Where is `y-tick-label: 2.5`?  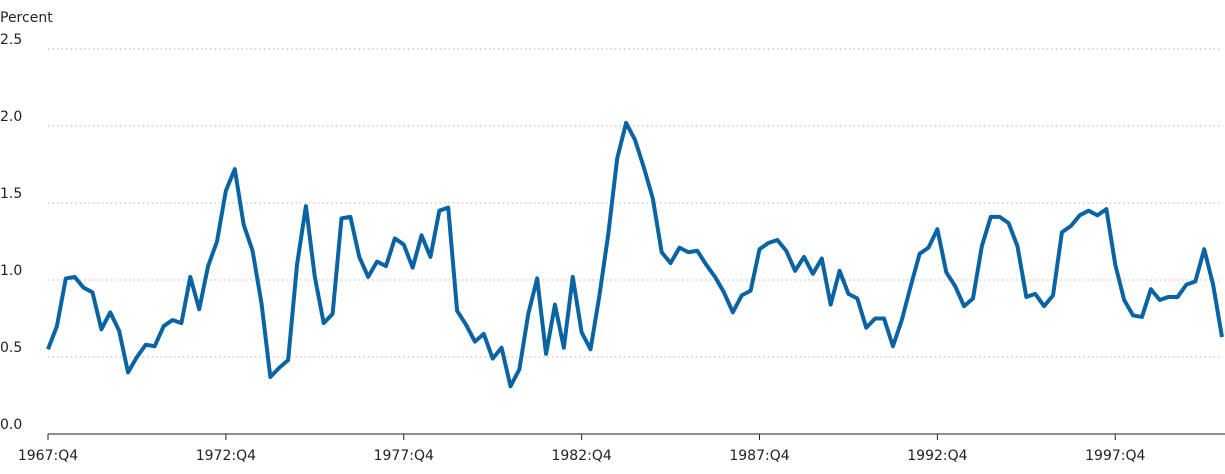
y-tick-label: 2.5 is located at coordinates (11, 40).